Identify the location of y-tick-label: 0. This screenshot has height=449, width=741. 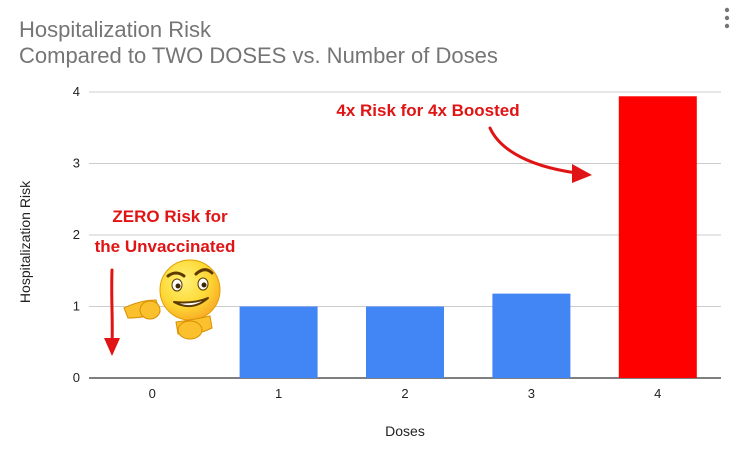
(76, 377).